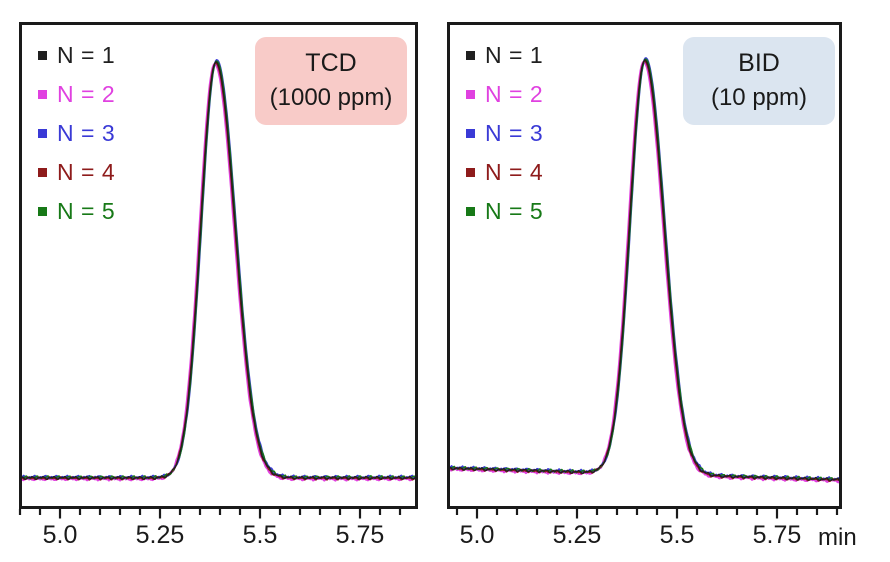 This screenshot has height=562, width=890. What do you see at coordinates (759, 81) in the screenshot?
I see `detector-badge: BID (10 ppm)` at bounding box center [759, 81].